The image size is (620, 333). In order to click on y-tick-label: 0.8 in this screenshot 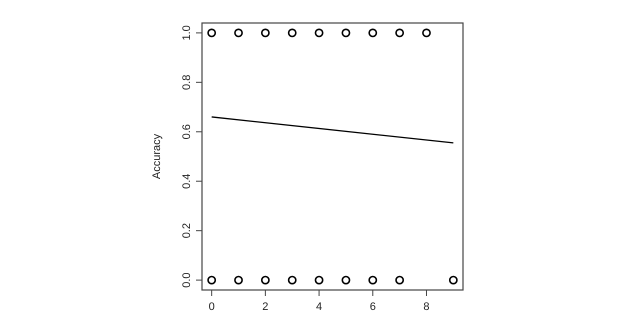, I will do `click(187, 82)`.